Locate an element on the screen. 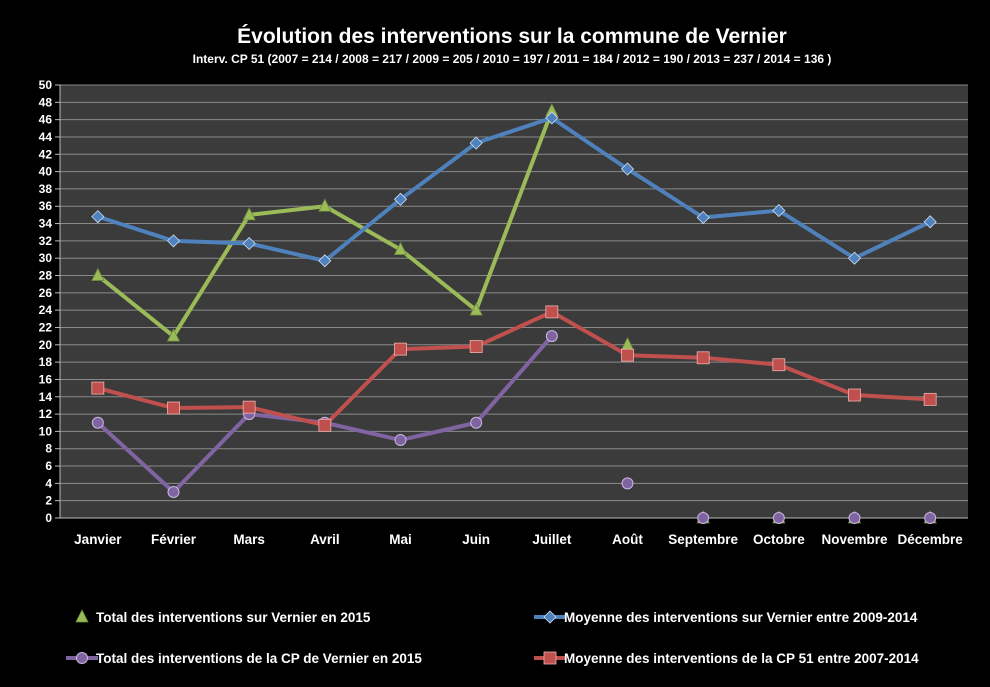 The width and height of the screenshot is (990, 687). y-tick-label: 16 is located at coordinates (46, 379).